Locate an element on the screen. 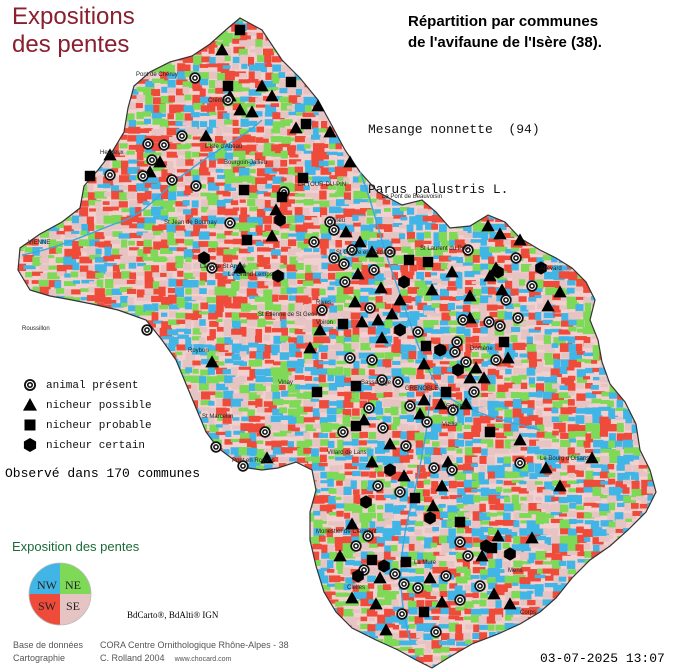 This screenshot has height=672, width=675. town-label: Virieu is located at coordinates (338, 221).